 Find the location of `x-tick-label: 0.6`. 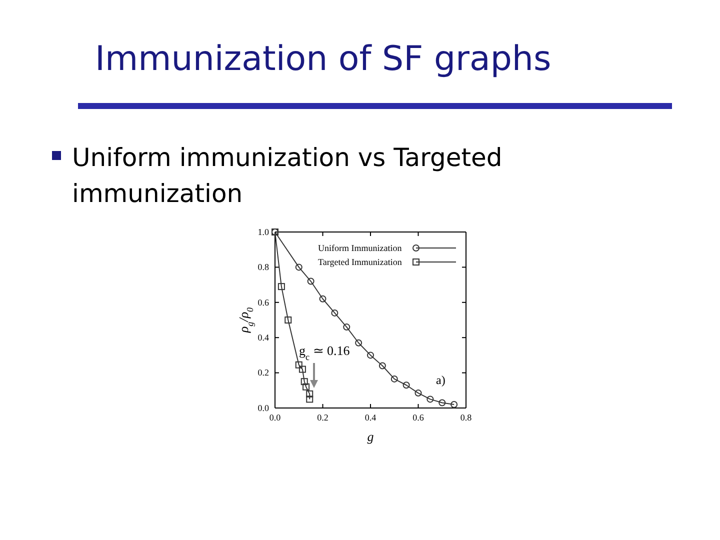

x-tick-label: 0.6 is located at coordinates (418, 417).